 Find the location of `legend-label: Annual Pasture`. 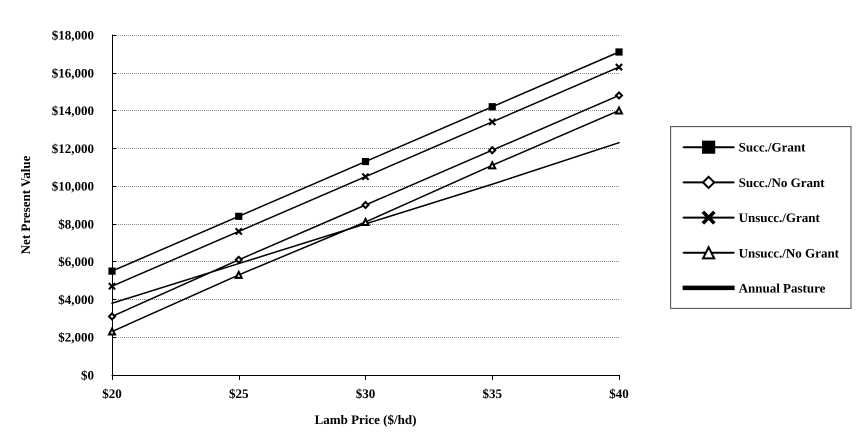

legend-label: Annual Pasture is located at coordinates (782, 288).